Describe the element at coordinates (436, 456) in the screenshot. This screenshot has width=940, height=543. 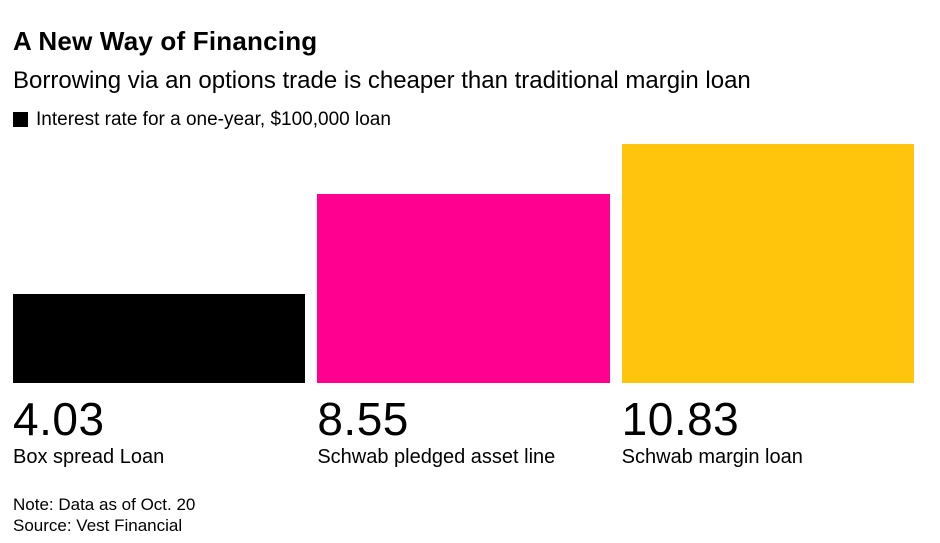
I see `bar-category-label: Schwab pledged asset line` at that location.